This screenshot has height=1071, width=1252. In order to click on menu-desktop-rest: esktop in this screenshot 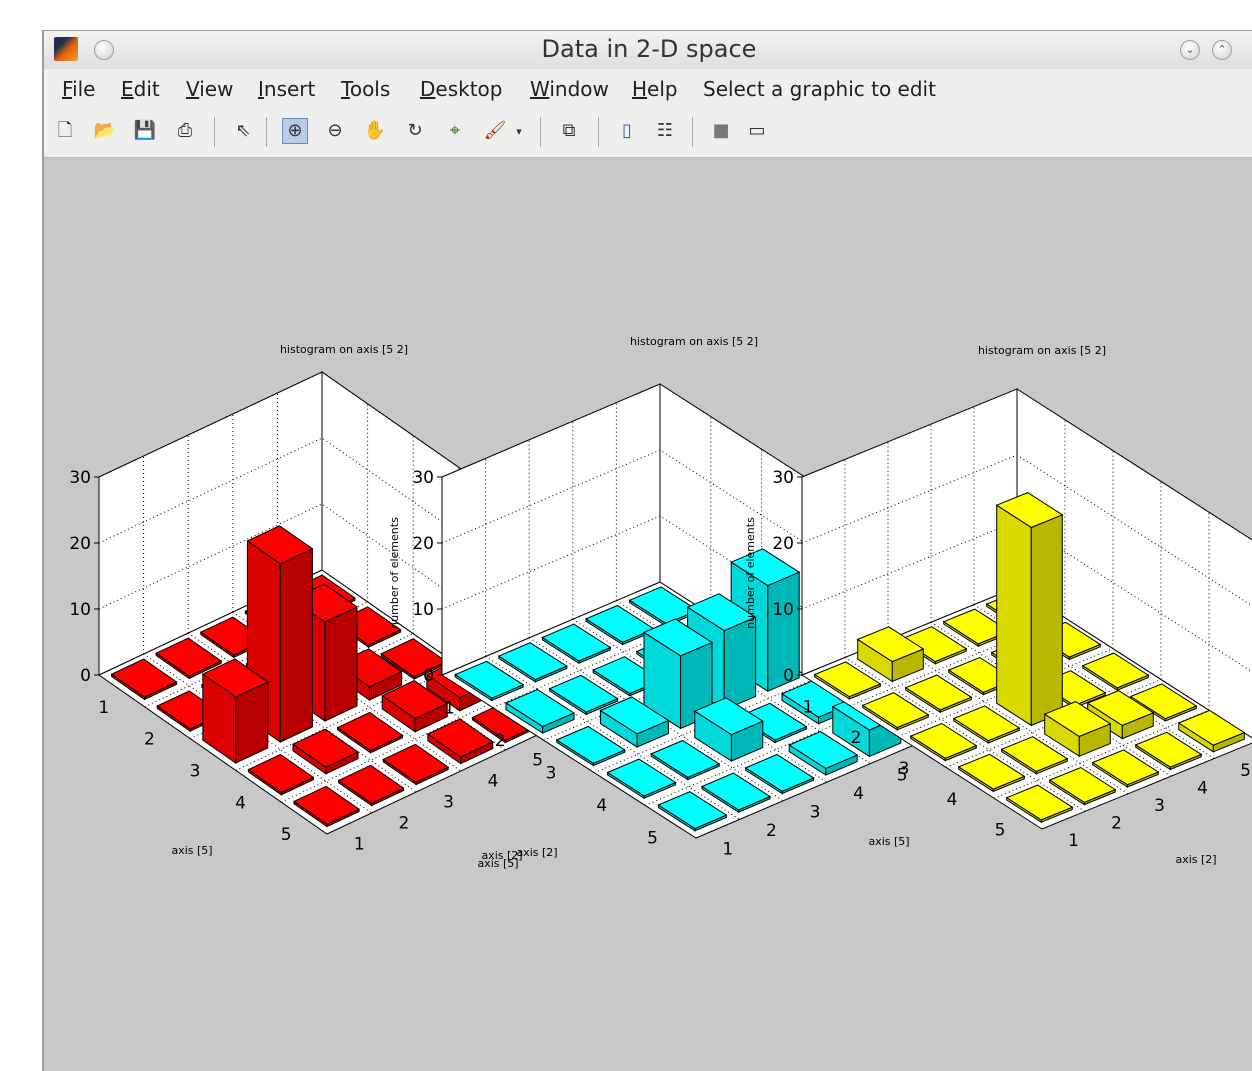, I will do `click(469, 89)`.